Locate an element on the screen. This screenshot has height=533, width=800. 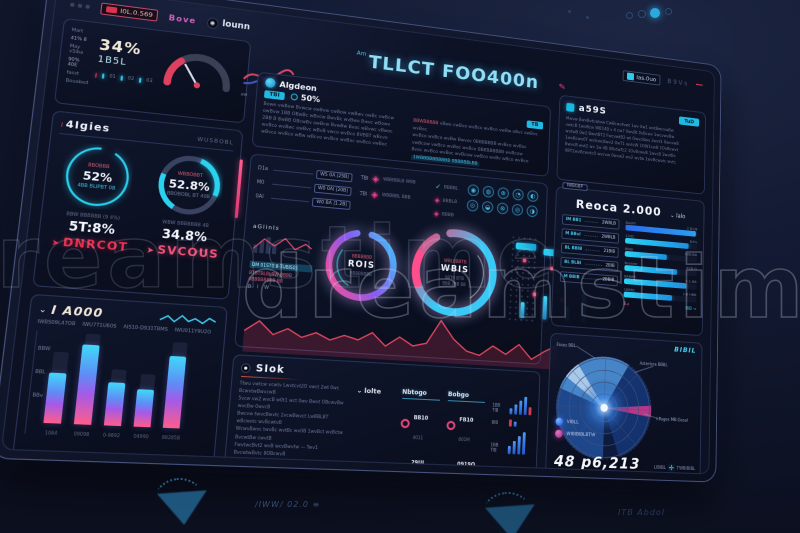
avatar-icon: ◉ is located at coordinates (212, 22).